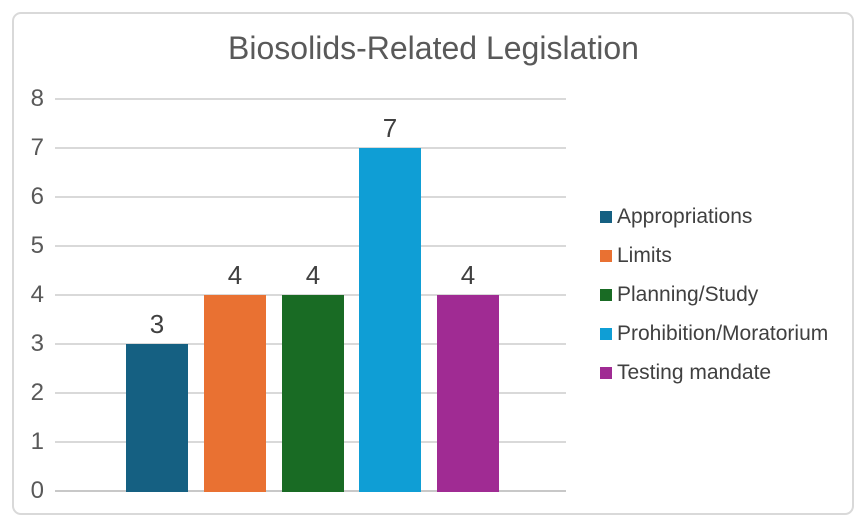  Describe the element at coordinates (37, 441) in the screenshot. I see `y-axis-tick-label: 1` at that location.